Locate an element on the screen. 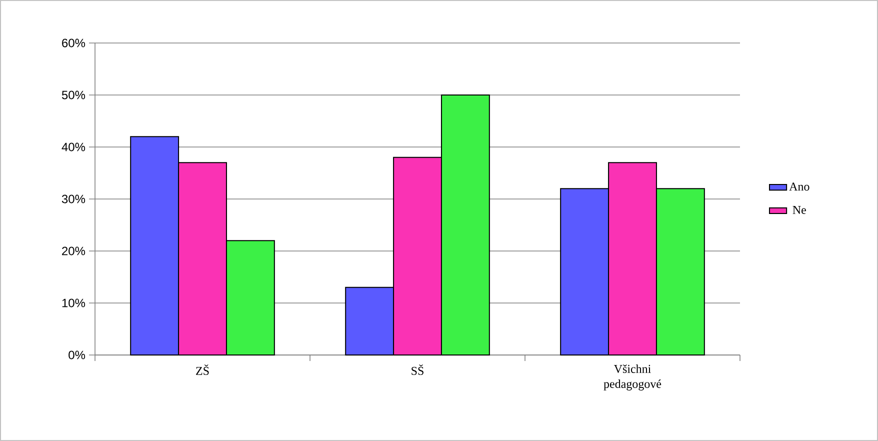  y-tick-label: 50% is located at coordinates (74, 95).